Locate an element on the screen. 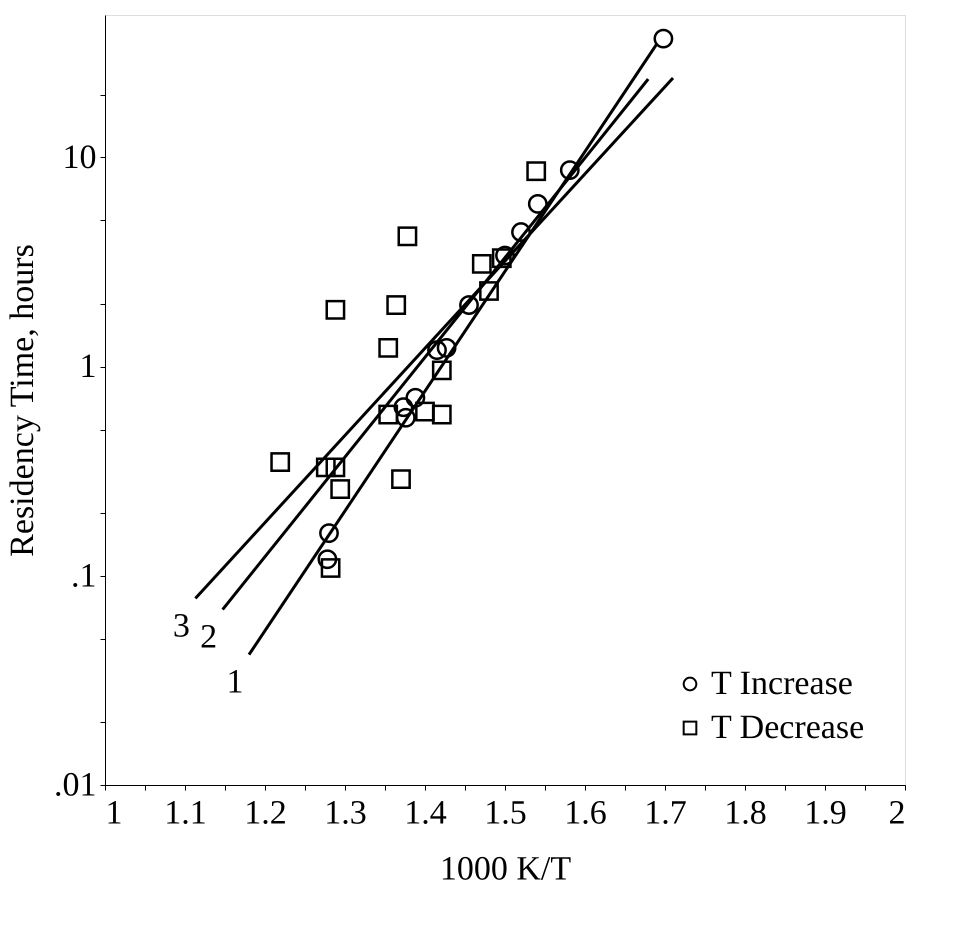 Image resolution: width=971 pixels, height=941 pixels. y-axis-title: Residency Time, hours is located at coordinates (22, 400).